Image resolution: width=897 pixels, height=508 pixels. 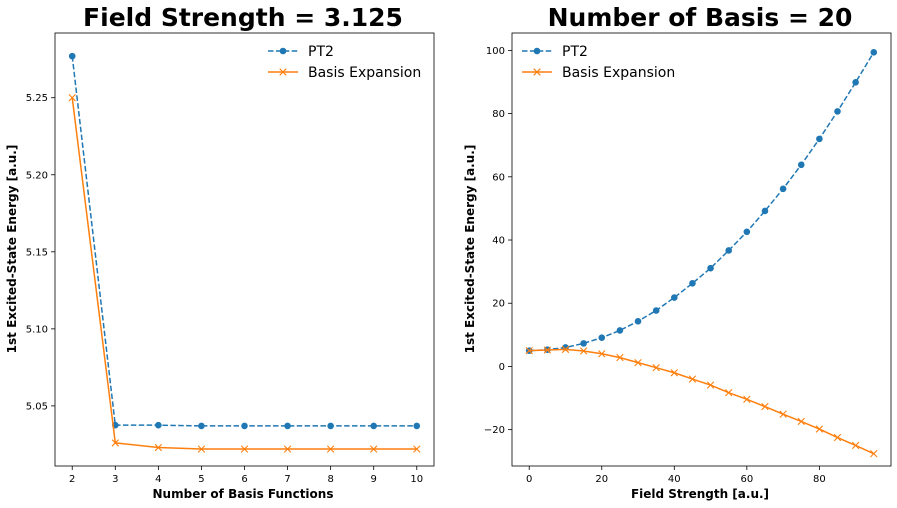 I want to click on y-tick-label: 5.20, so click(x=37, y=175).